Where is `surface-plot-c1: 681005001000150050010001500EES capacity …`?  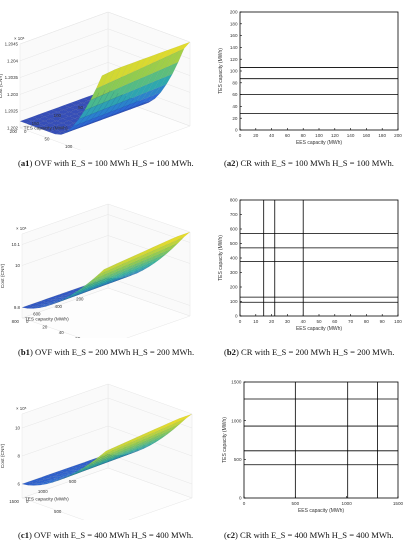
surface-plot-c1: 681005001000150050010001500EES capacity … is located at coordinates (96, 451).